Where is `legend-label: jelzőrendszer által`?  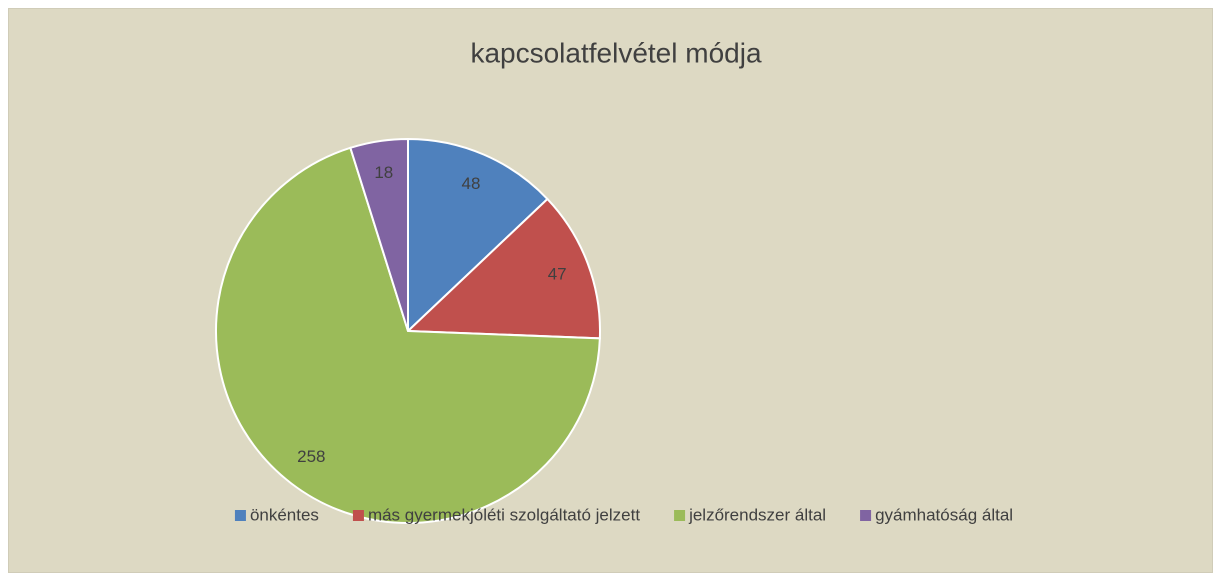
legend-label: jelzőrendszer által is located at coordinates (757, 514).